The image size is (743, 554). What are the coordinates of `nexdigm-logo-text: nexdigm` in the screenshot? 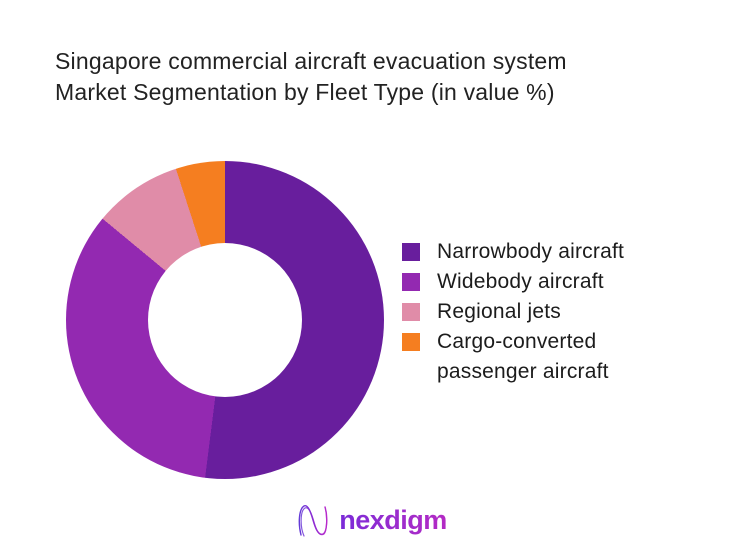 It's located at (393, 519).